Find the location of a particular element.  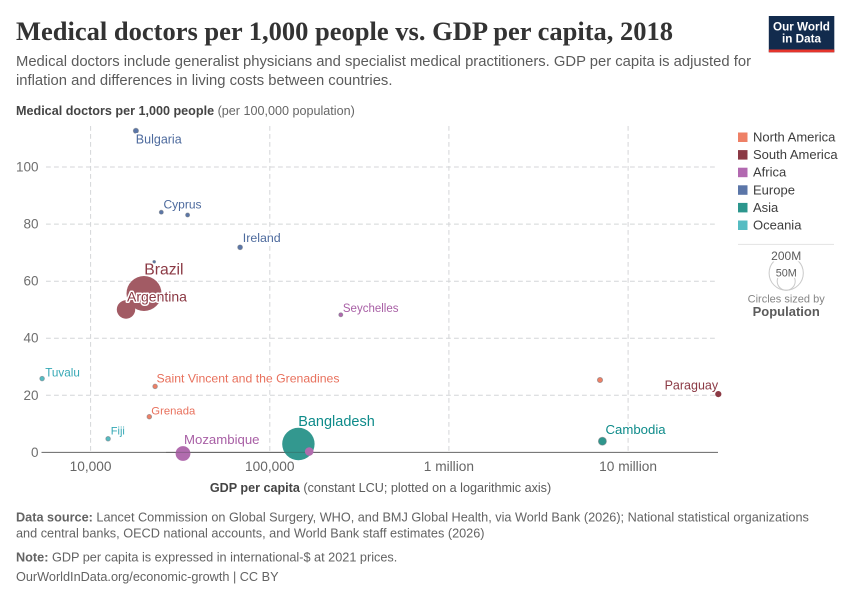

svg-text: Tuvalu is located at coordinates (62, 372).